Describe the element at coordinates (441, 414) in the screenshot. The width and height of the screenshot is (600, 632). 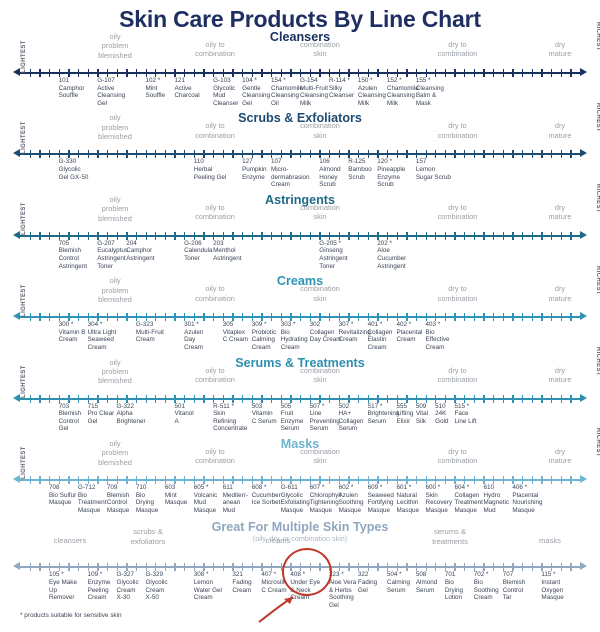
I see `product-label: 510 24K Gold` at that location.